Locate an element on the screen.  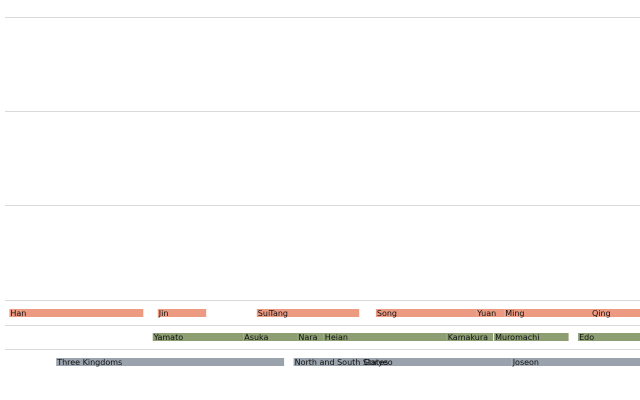
period-label-1-1: Asuka is located at coordinates (256, 337).